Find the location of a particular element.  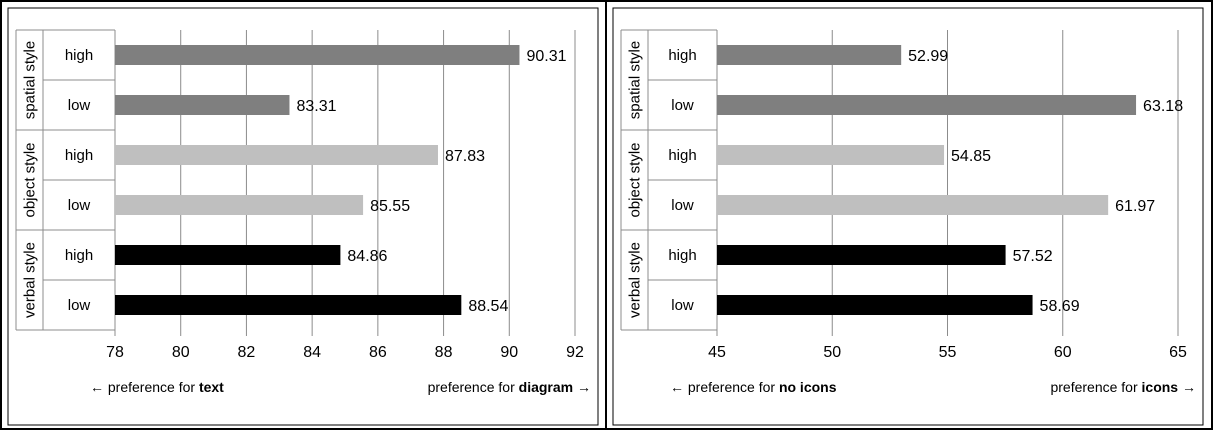

x-tick-label: 90 is located at coordinates (509, 352).